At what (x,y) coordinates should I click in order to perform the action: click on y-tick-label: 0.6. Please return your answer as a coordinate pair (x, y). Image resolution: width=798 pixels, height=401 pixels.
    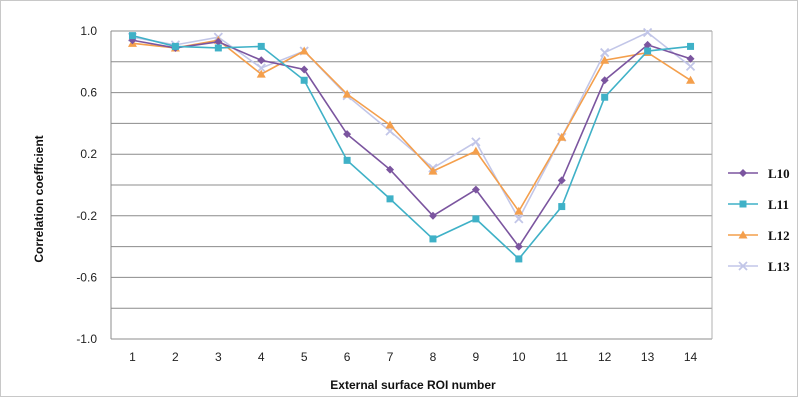
    Looking at the image, I should click on (88, 93).